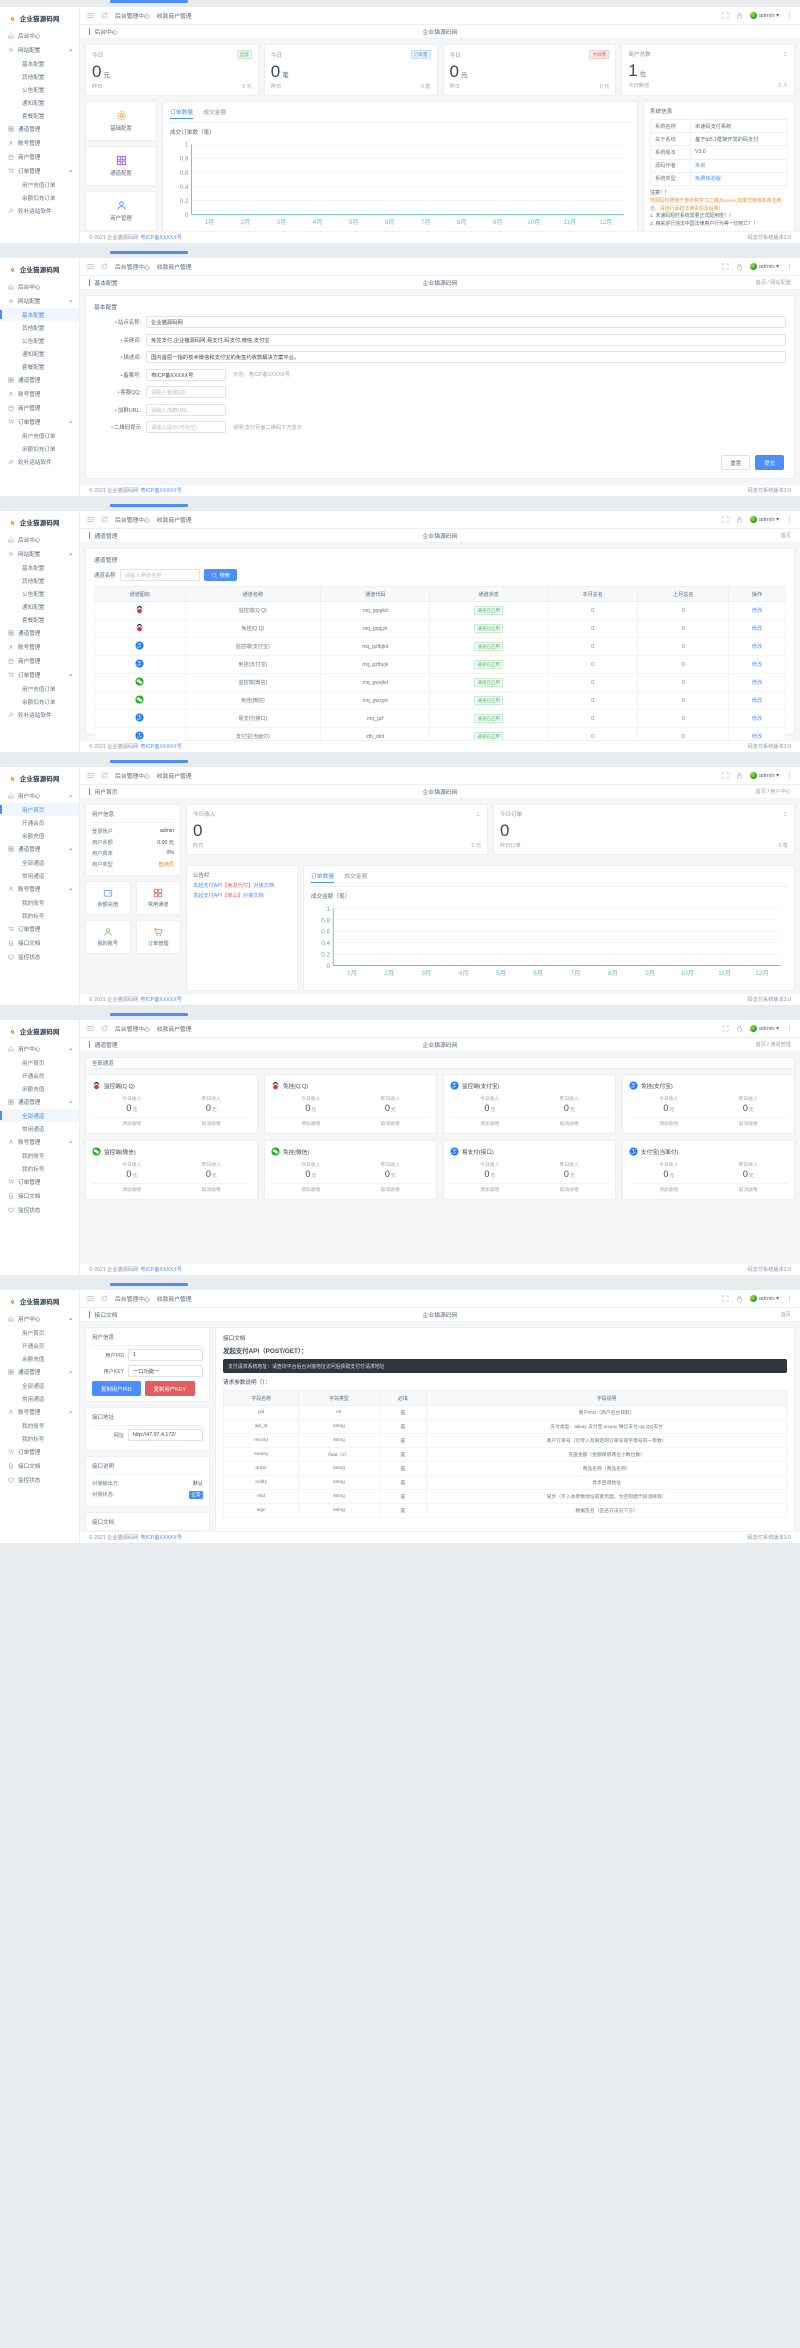 This screenshot has height=2348, width=800. What do you see at coordinates (220, 575) in the screenshot?
I see `search-button: 搜索` at bounding box center [220, 575].